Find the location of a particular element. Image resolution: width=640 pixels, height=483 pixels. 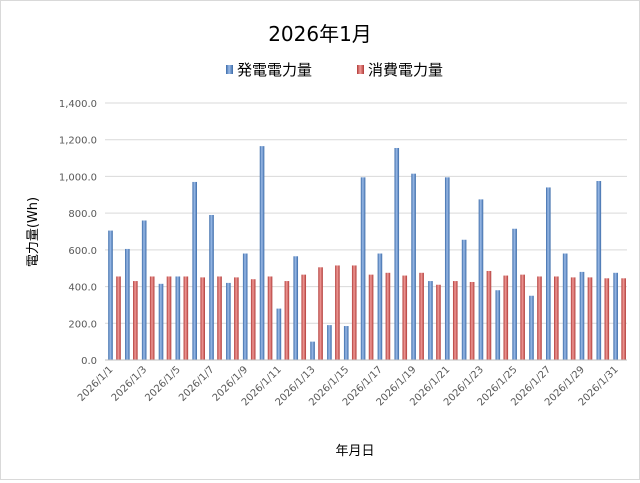

x-tick-label: 2026/1/7 is located at coordinates (197, 384).